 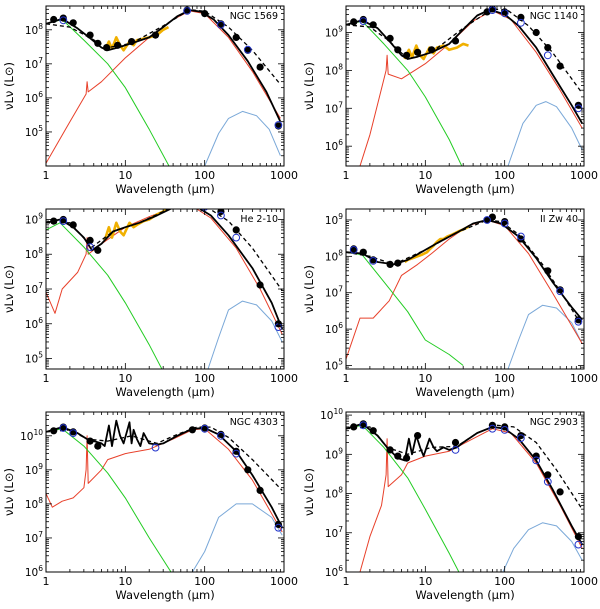 I want to click on cold-dust-component-line, so click(x=242, y=138).